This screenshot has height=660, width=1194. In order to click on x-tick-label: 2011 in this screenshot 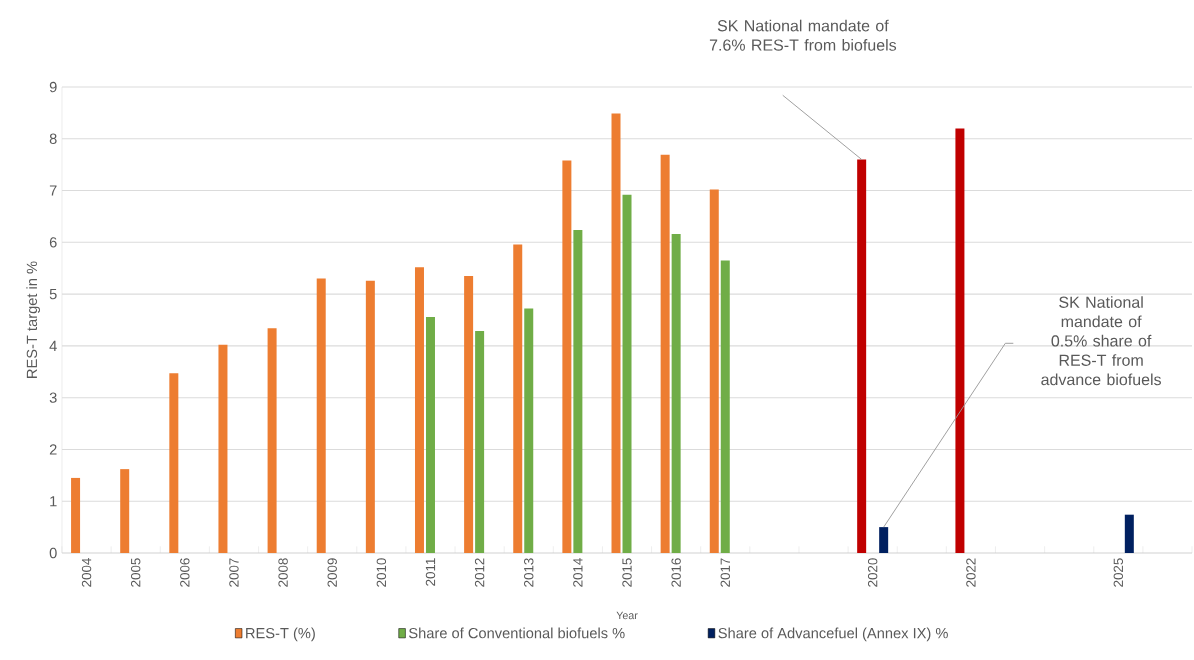, I will do `click(430, 572)`.